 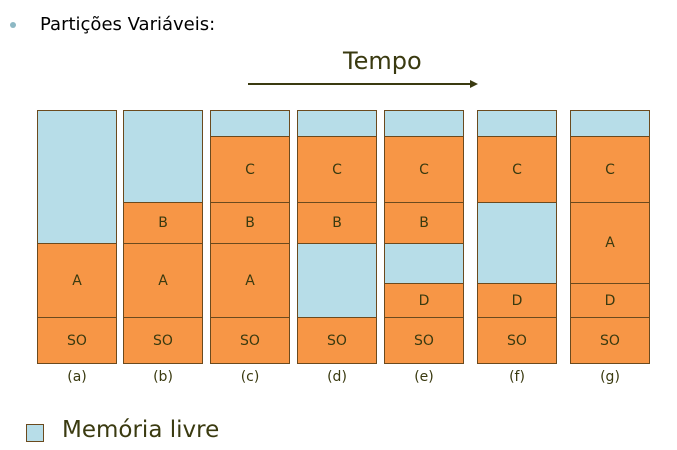 What do you see at coordinates (424, 377) in the screenshot?
I see `column-caption: (e)` at bounding box center [424, 377].